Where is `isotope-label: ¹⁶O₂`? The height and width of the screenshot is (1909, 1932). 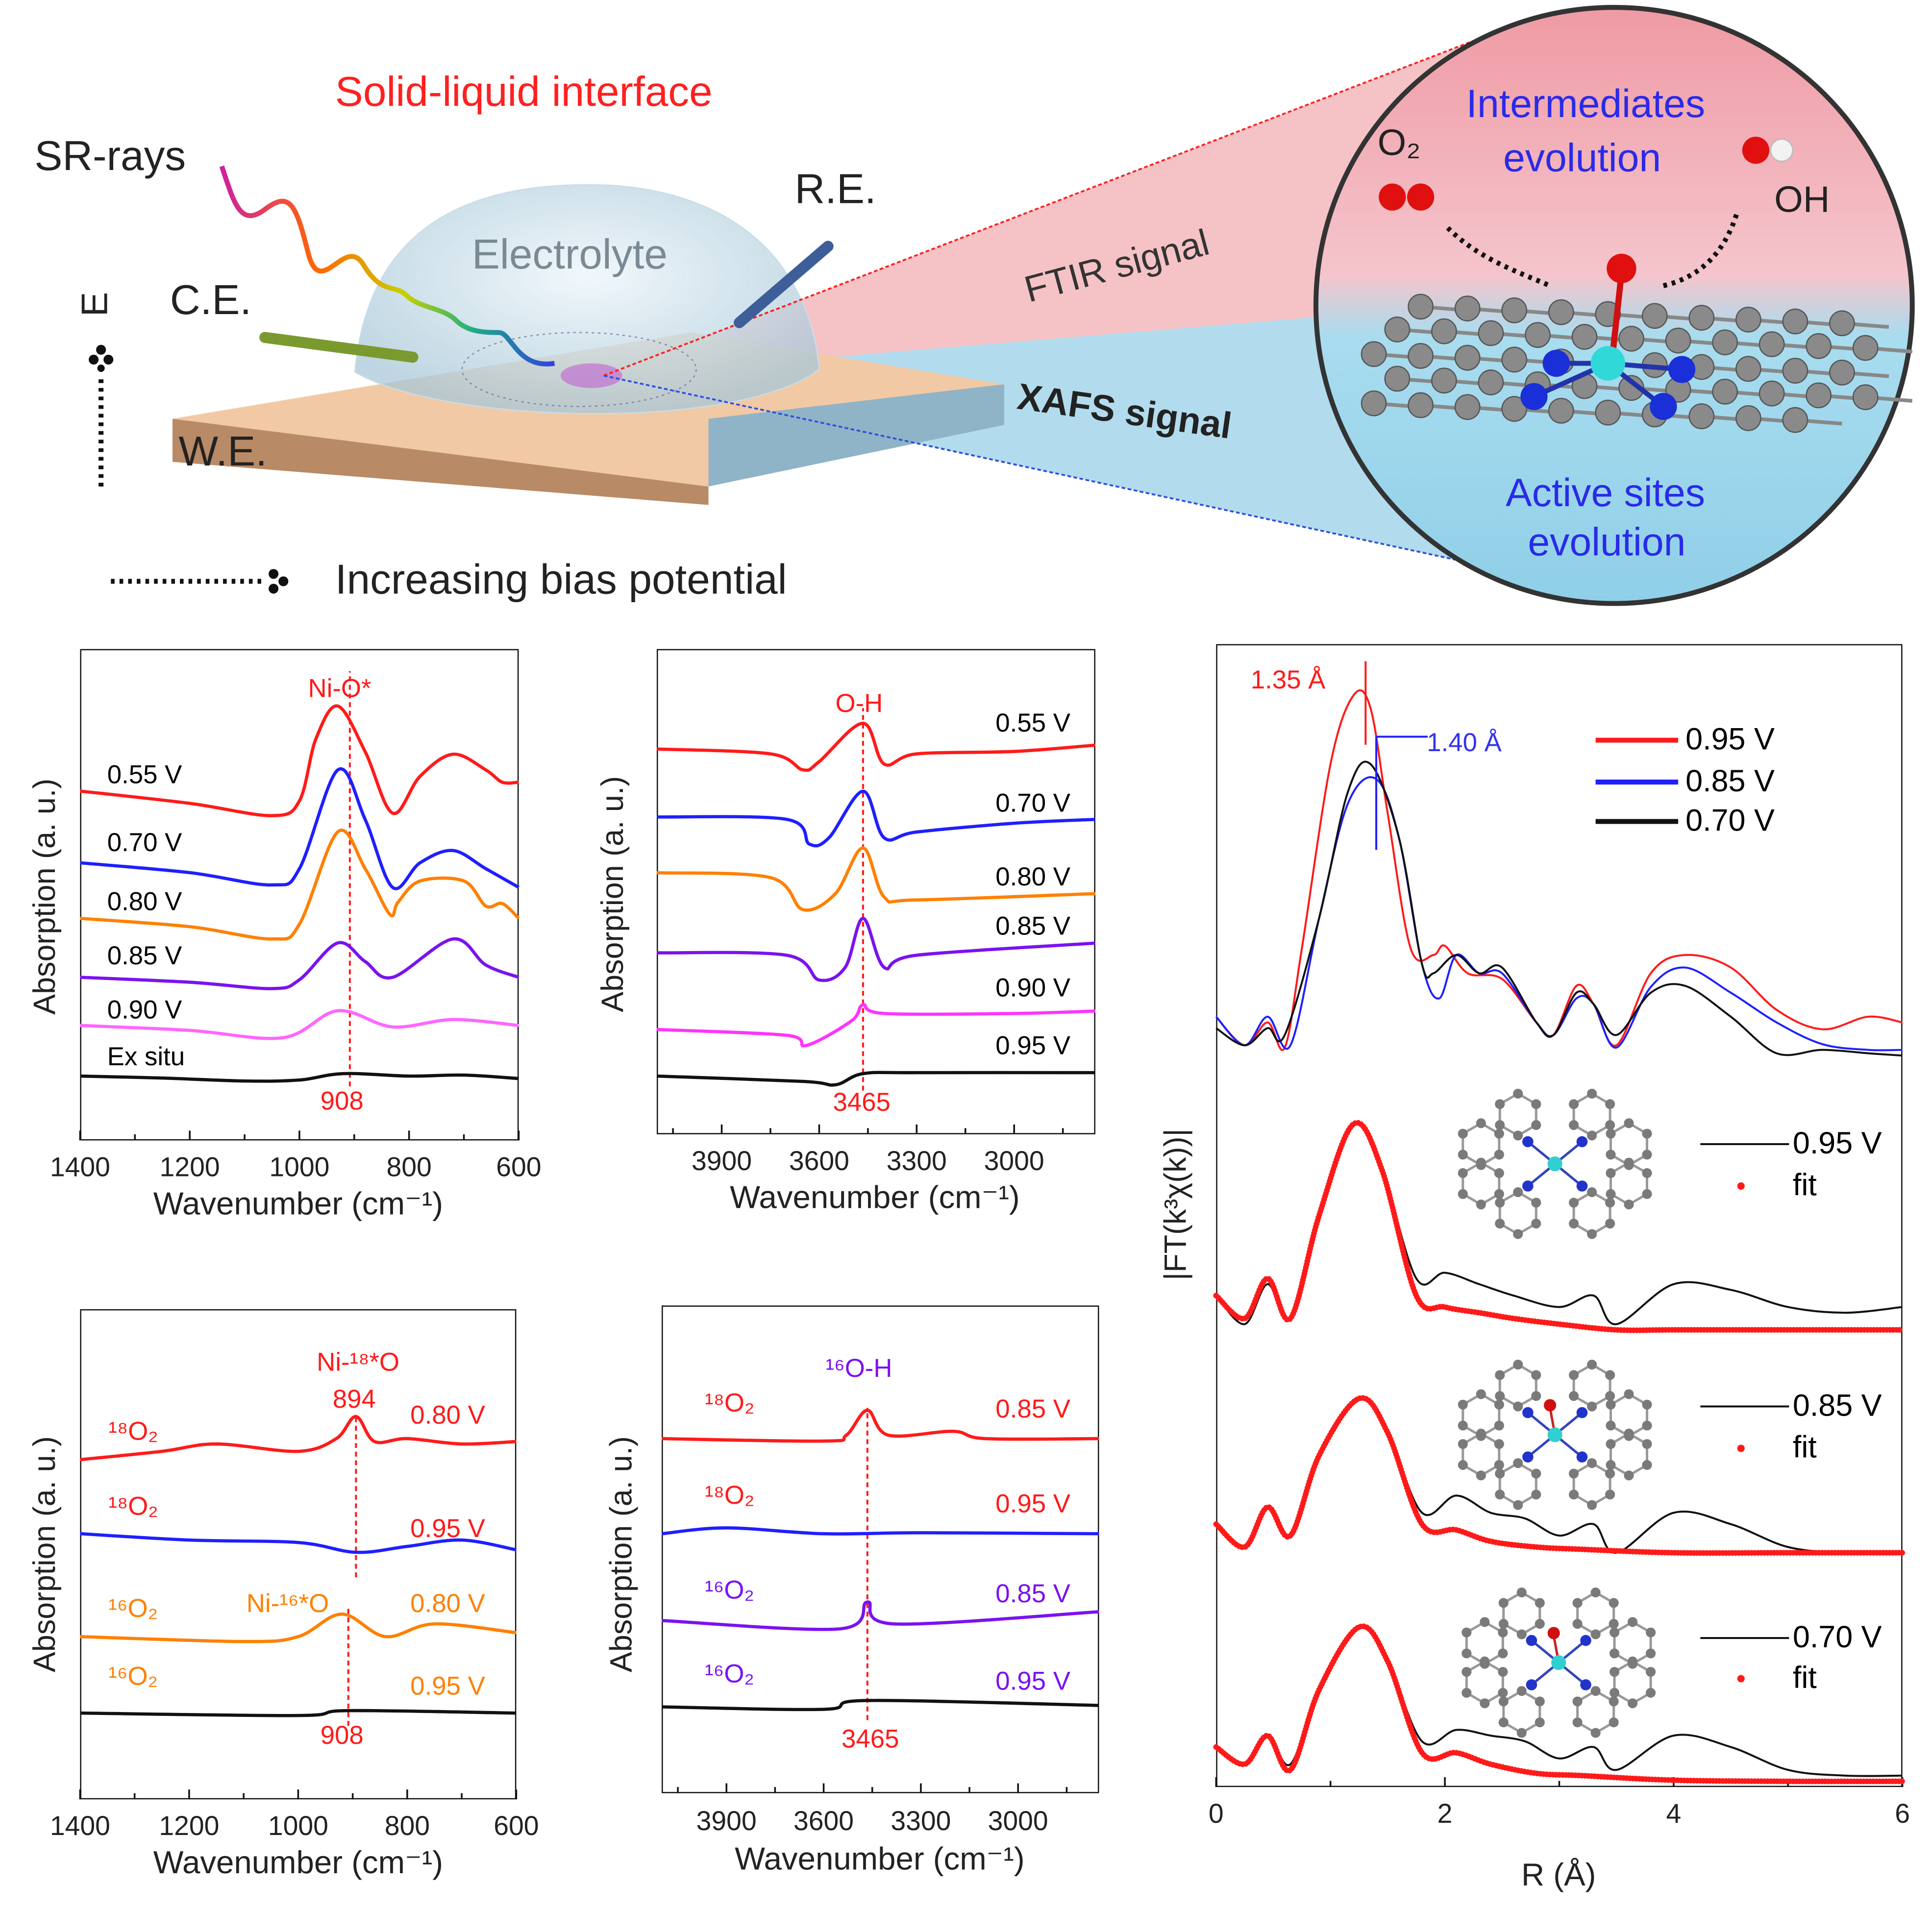 isotope-label: ¹⁶O₂ is located at coordinates (729, 1674).